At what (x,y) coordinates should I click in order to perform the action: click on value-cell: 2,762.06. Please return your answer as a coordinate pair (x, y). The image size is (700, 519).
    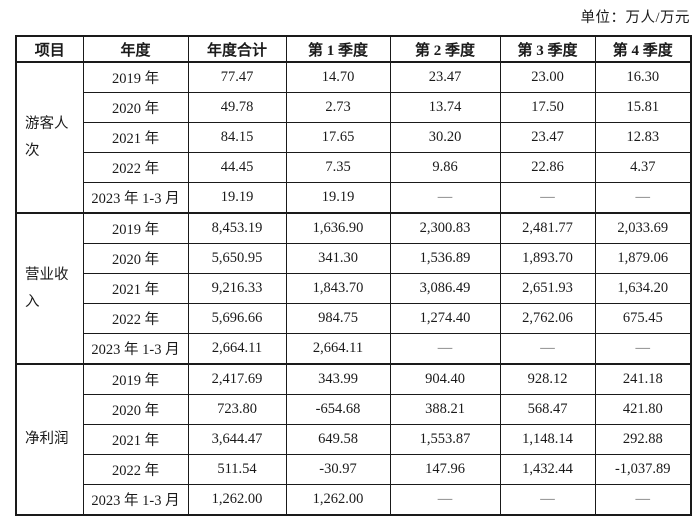
    Looking at the image, I should click on (547, 318).